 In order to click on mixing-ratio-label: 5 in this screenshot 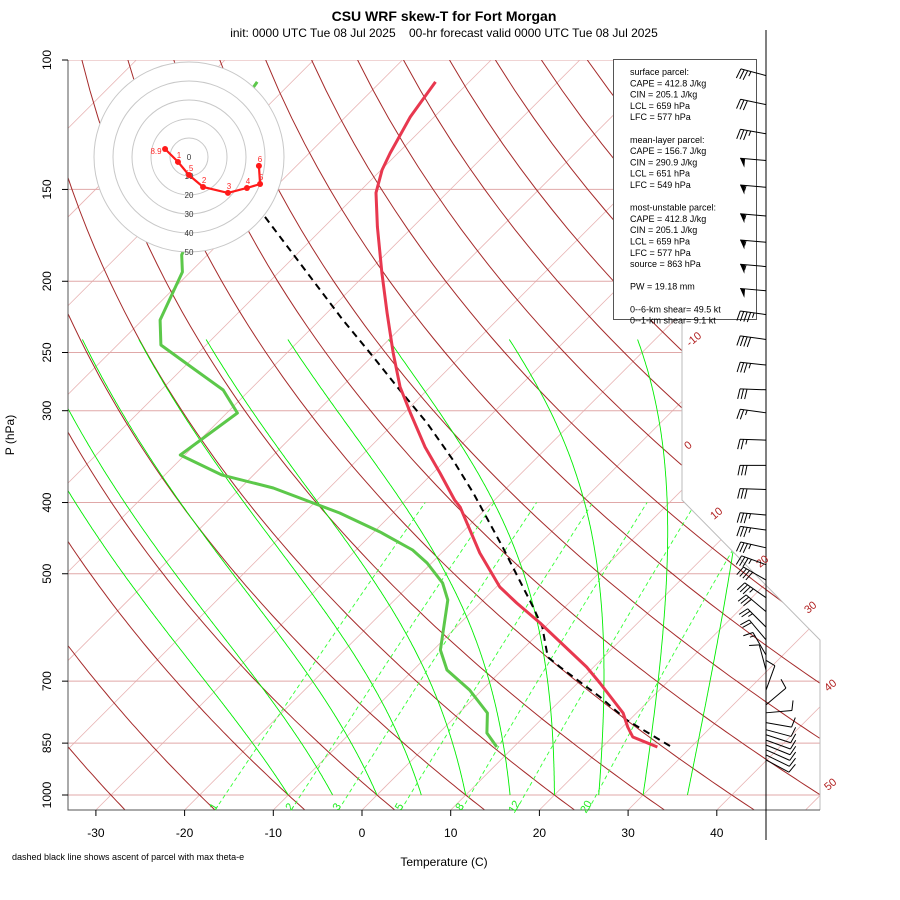, I will do `click(399, 806)`.